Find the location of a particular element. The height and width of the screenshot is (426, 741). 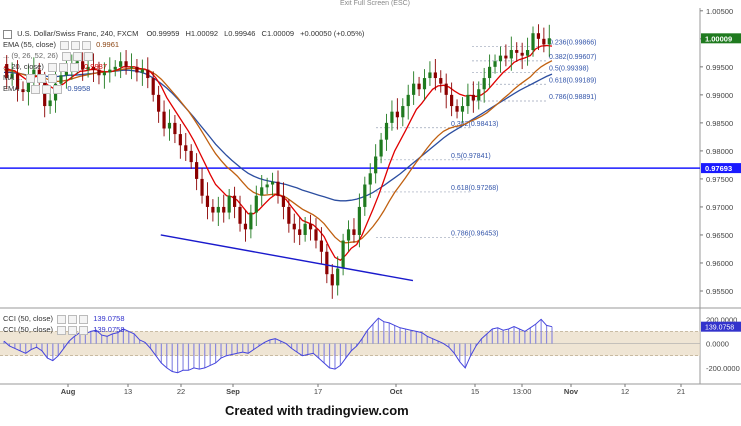

fib-level-label: 0.786(0.96453) is located at coordinates (474, 234).